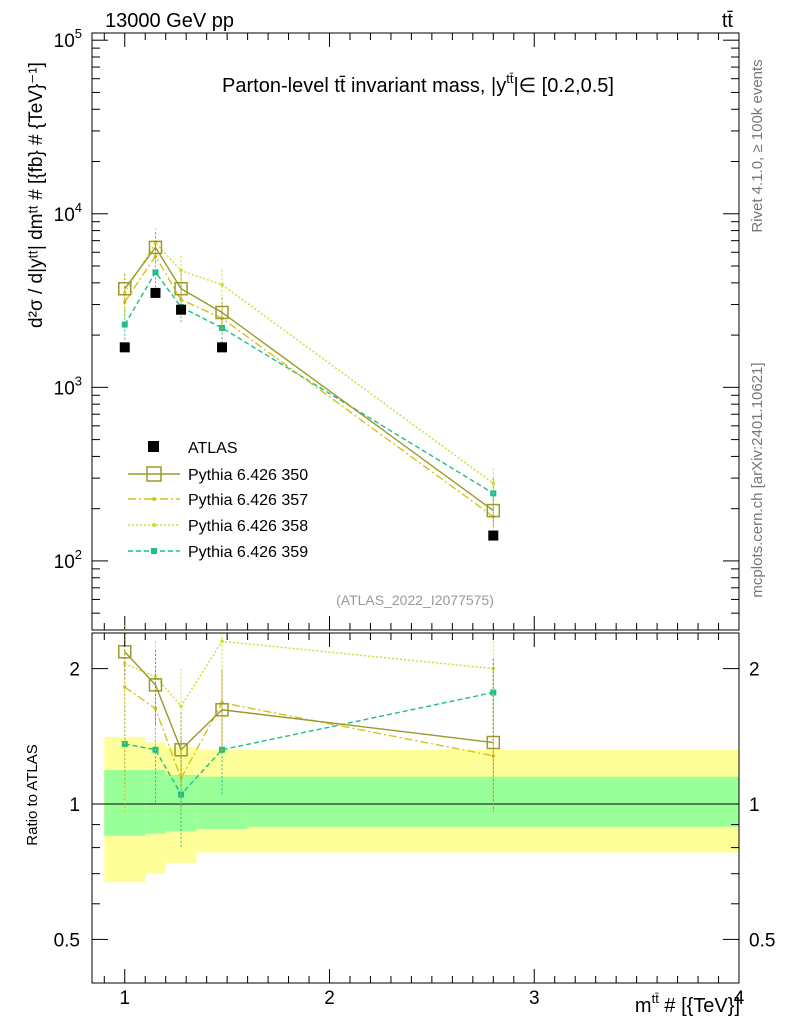 This screenshot has height=1024, width=786. I want to click on x-axis-label-main: m, so click(643, 1006).